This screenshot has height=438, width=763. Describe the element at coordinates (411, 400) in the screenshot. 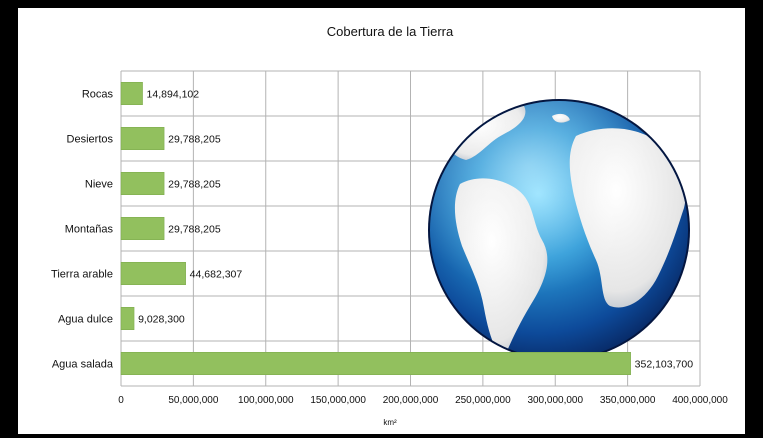

I see `x-tick-label: 200,000,000` at that location.